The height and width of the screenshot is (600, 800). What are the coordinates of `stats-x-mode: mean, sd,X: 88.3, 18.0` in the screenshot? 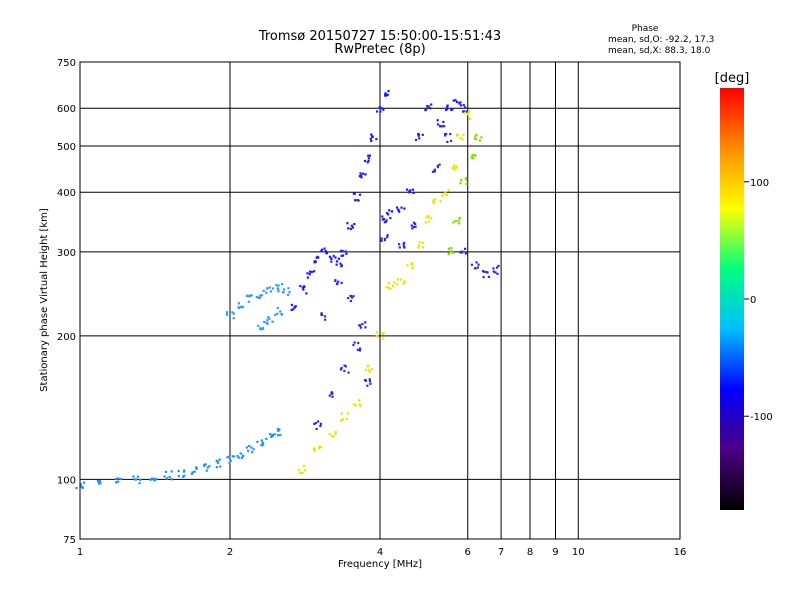 It's located at (659, 51).